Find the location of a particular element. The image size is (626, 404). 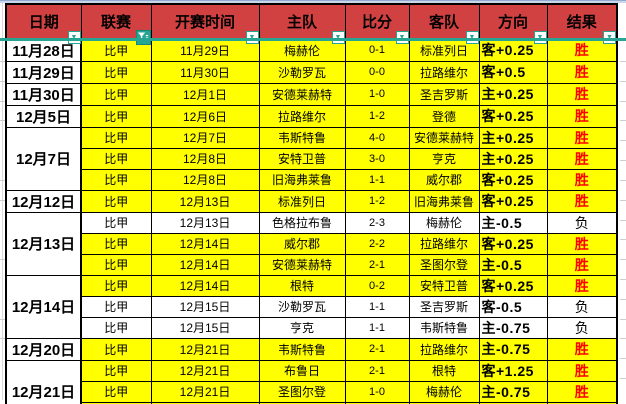

score-cell: 0-0 is located at coordinates (377, 72).